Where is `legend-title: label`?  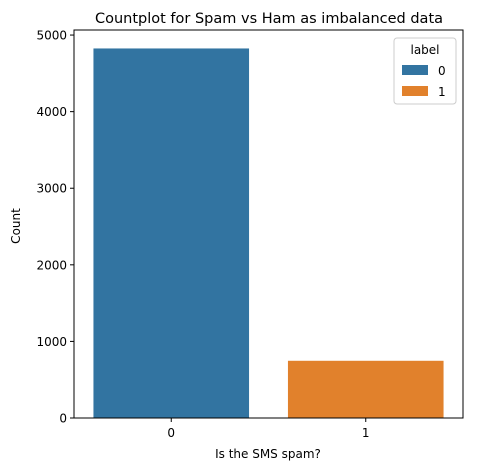
legend-title: label is located at coordinates (424, 50).